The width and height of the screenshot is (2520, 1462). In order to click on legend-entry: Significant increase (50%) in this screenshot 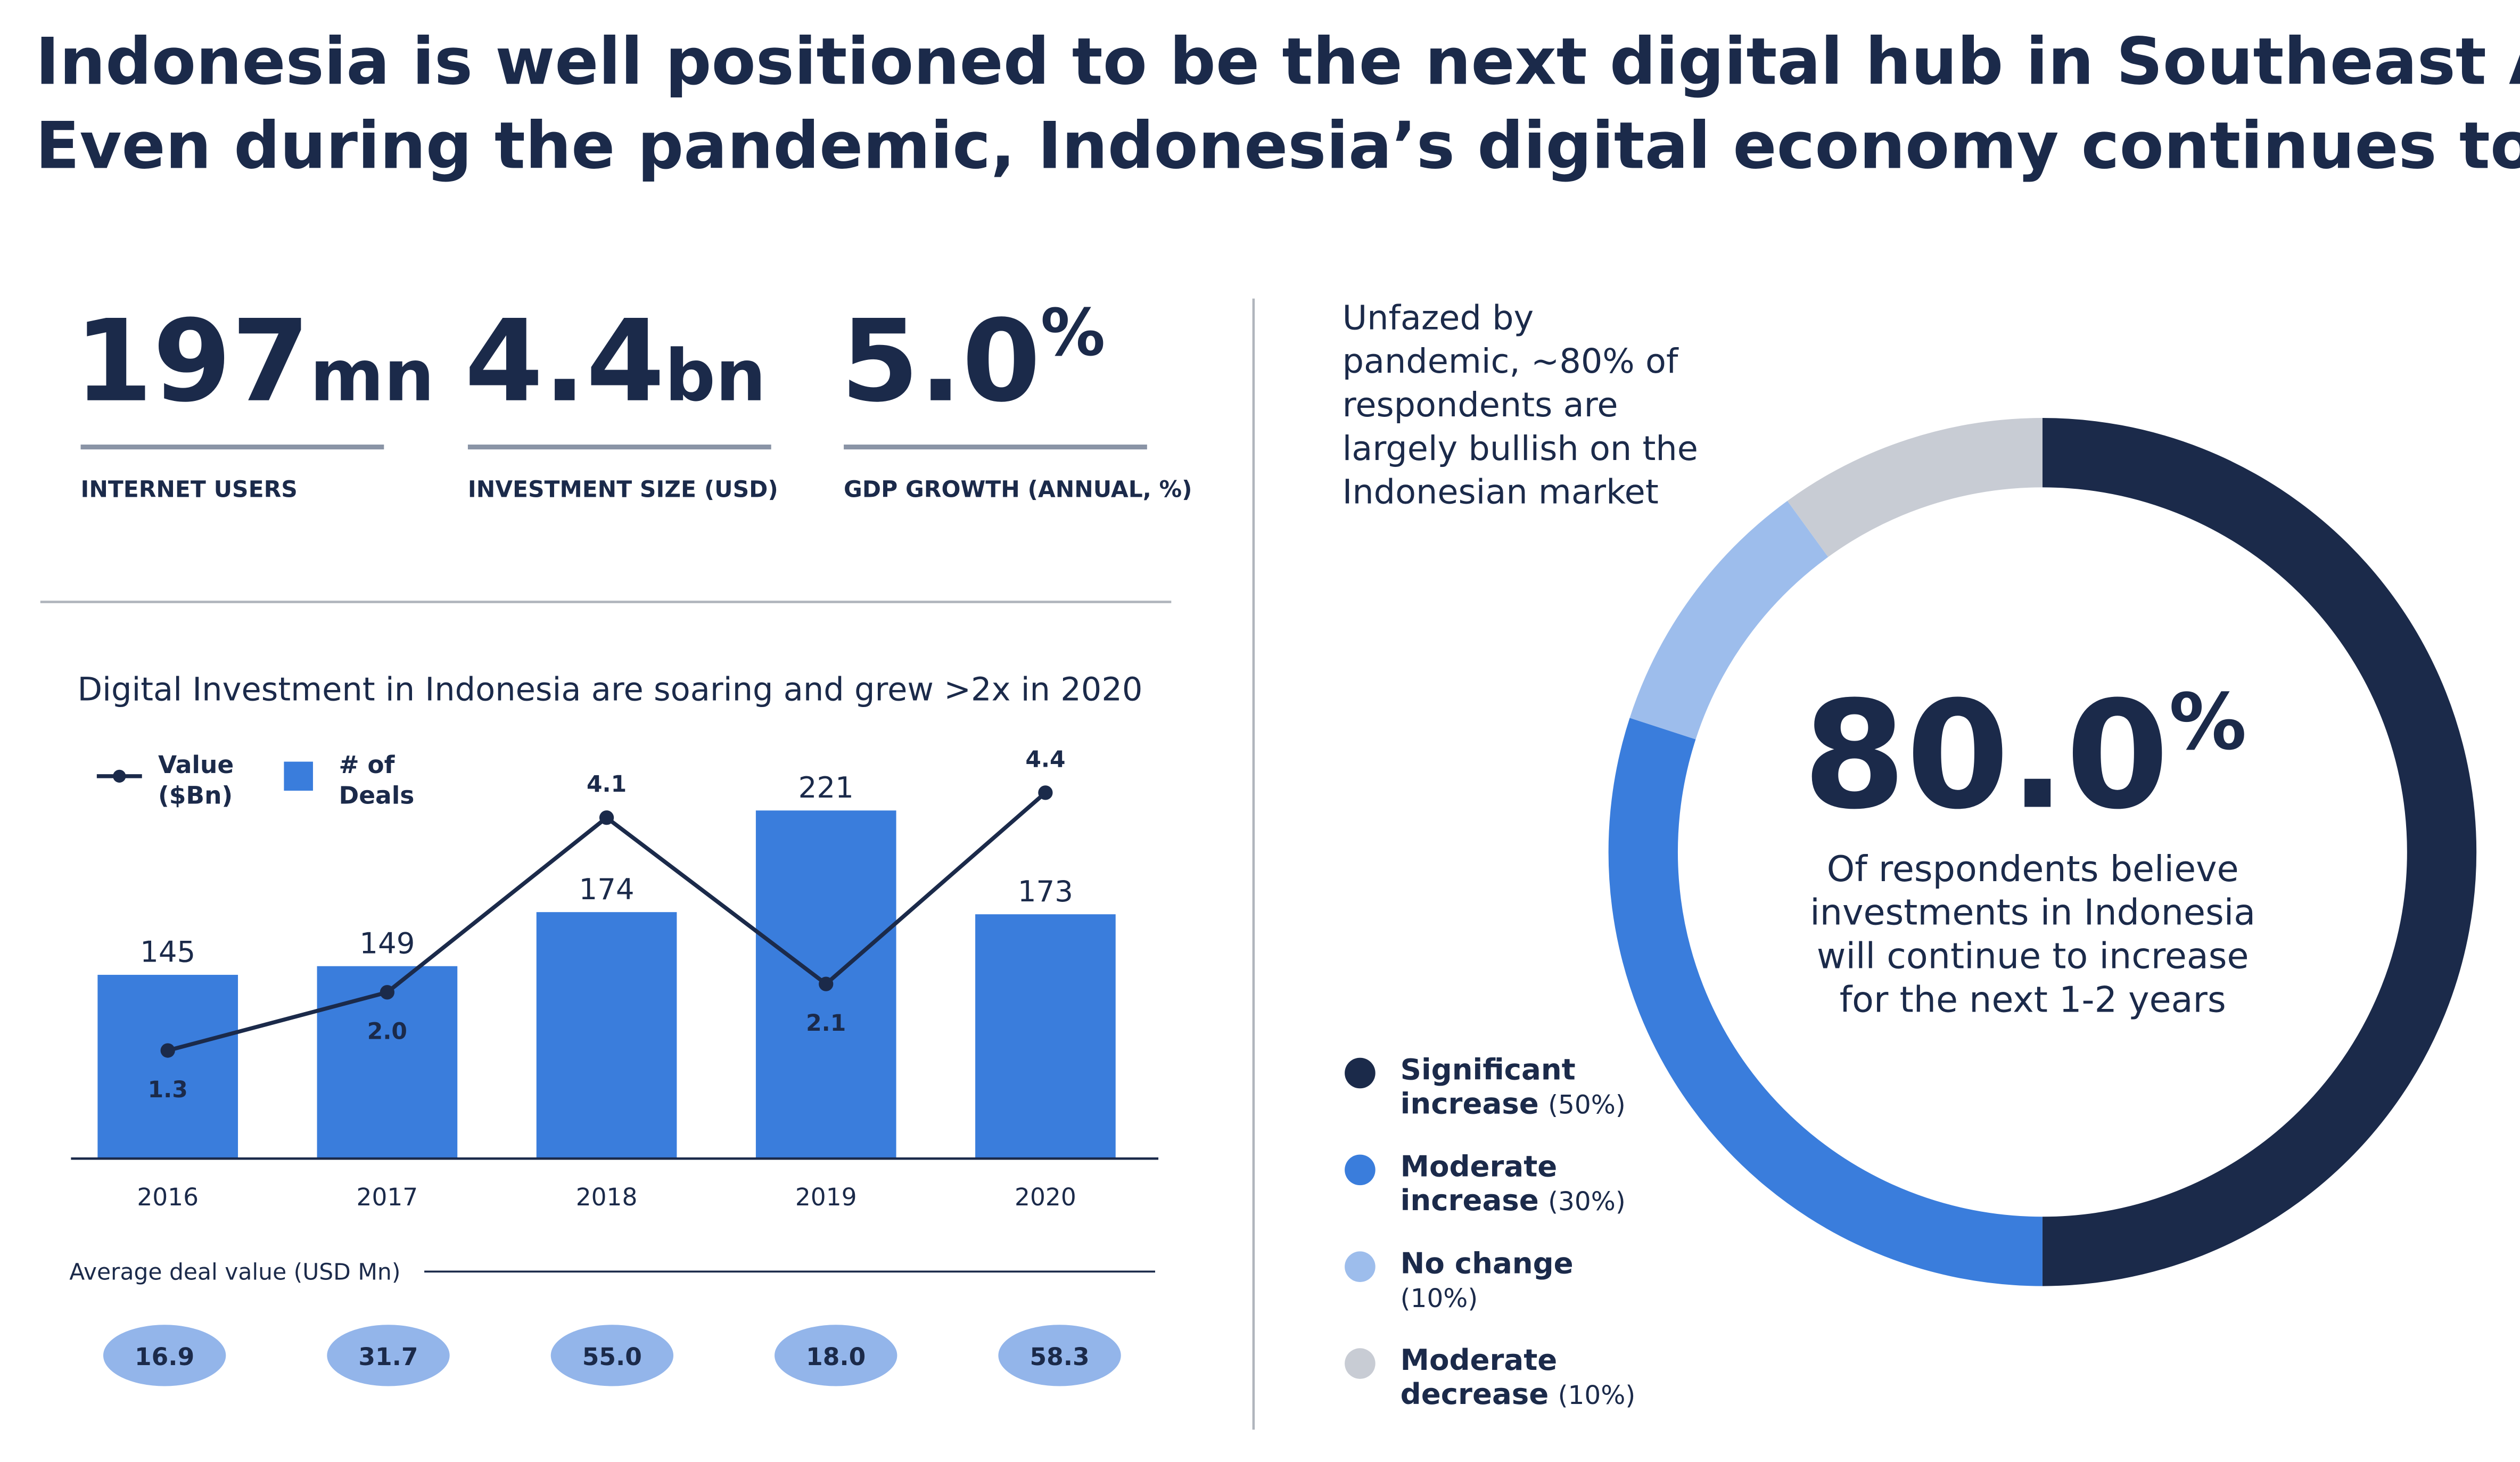, I will do `click(1522, 1087)`.